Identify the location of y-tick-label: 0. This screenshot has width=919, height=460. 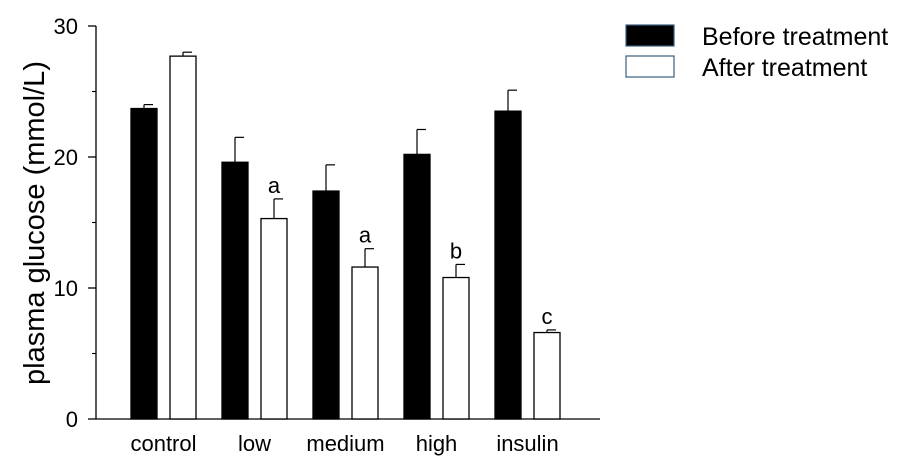
(72, 419).